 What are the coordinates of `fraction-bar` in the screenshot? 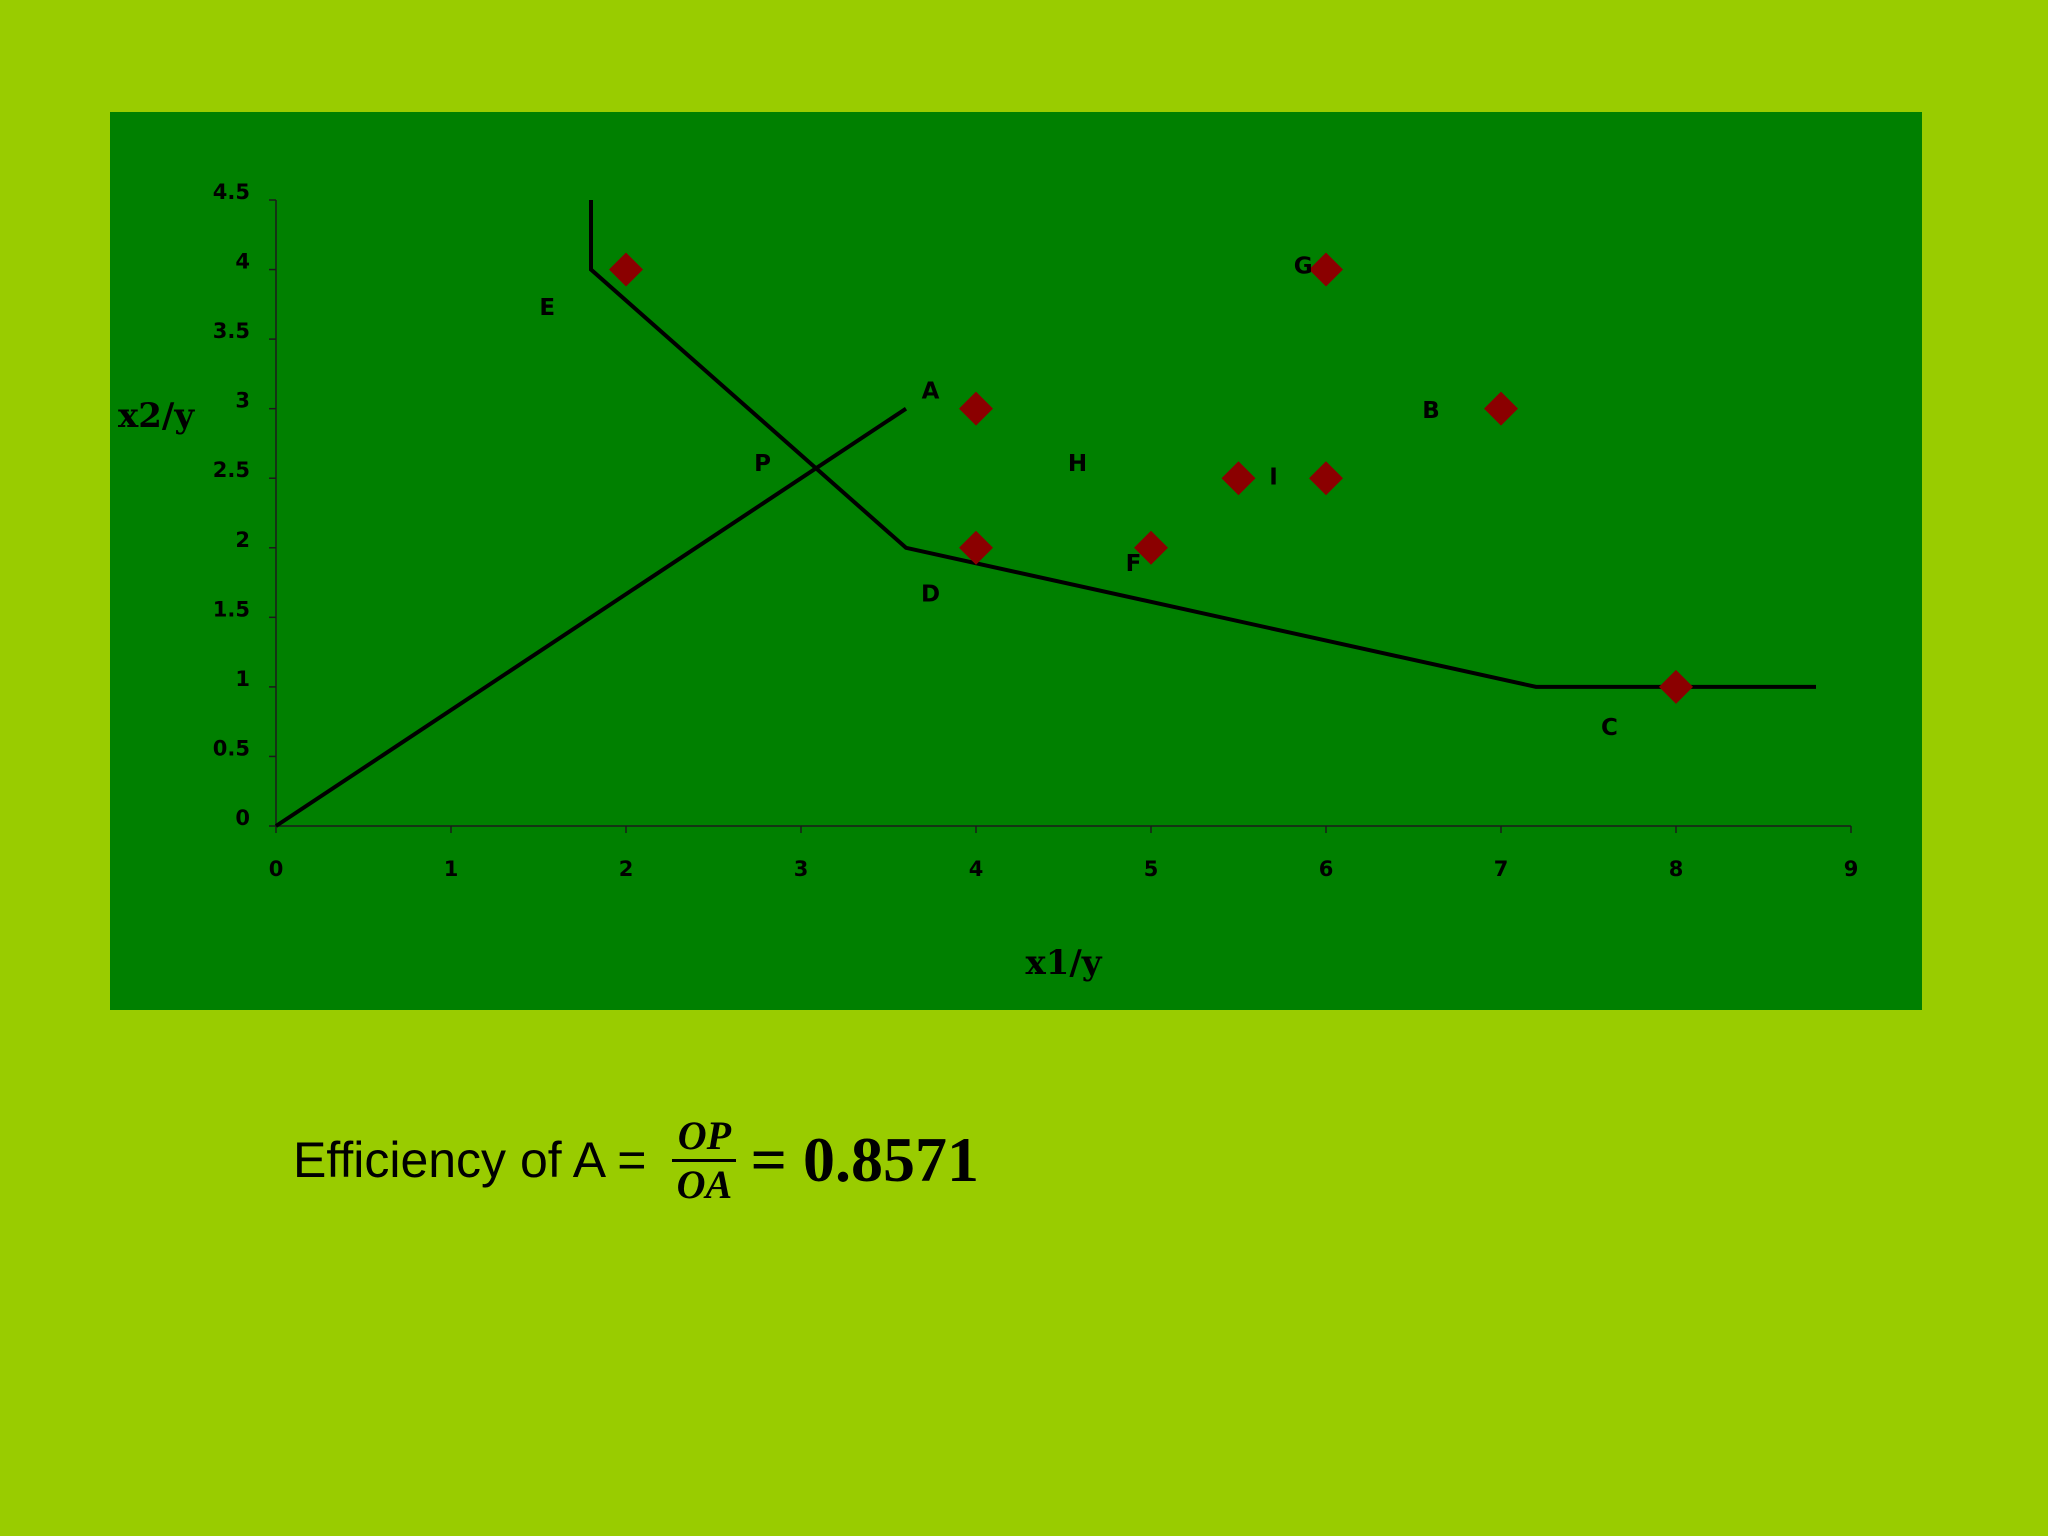 It's located at (704, 1160).